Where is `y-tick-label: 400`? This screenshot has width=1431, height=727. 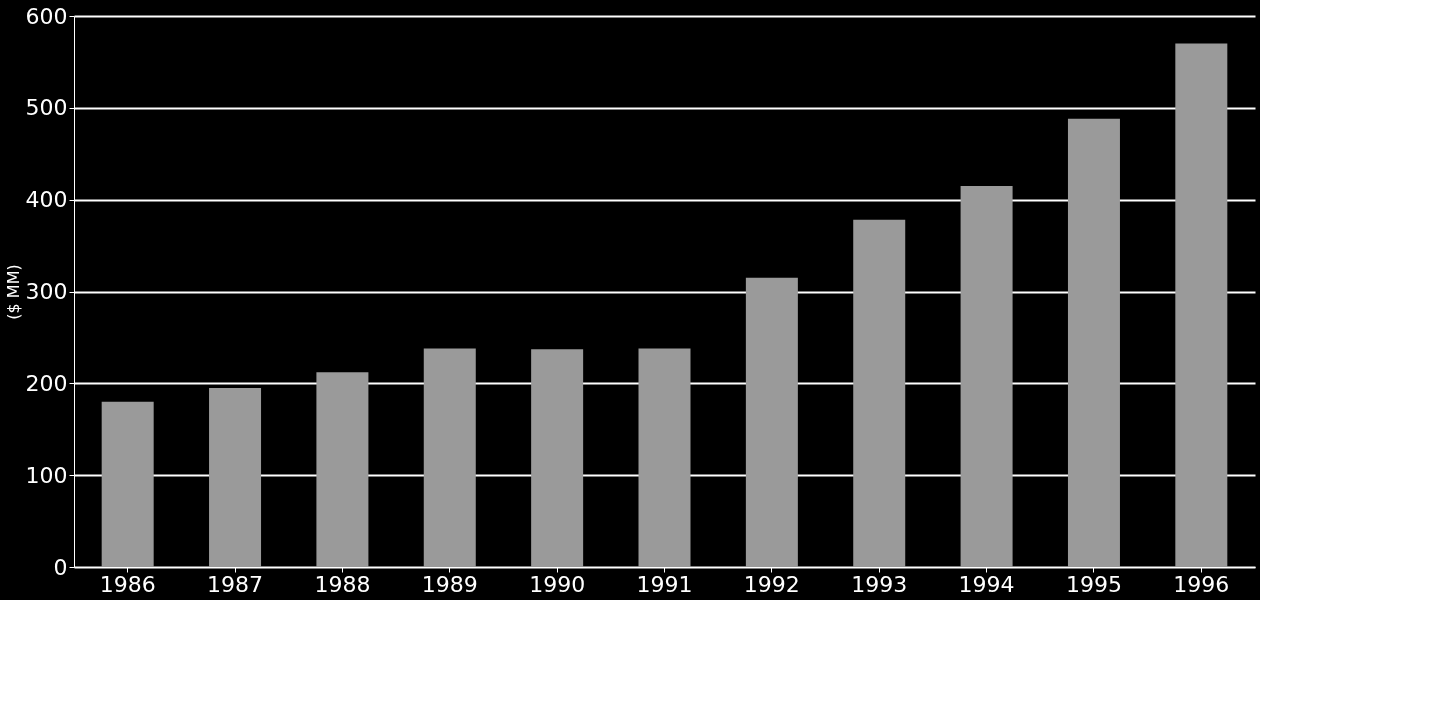 y-tick-label: 400 is located at coordinates (46, 200).